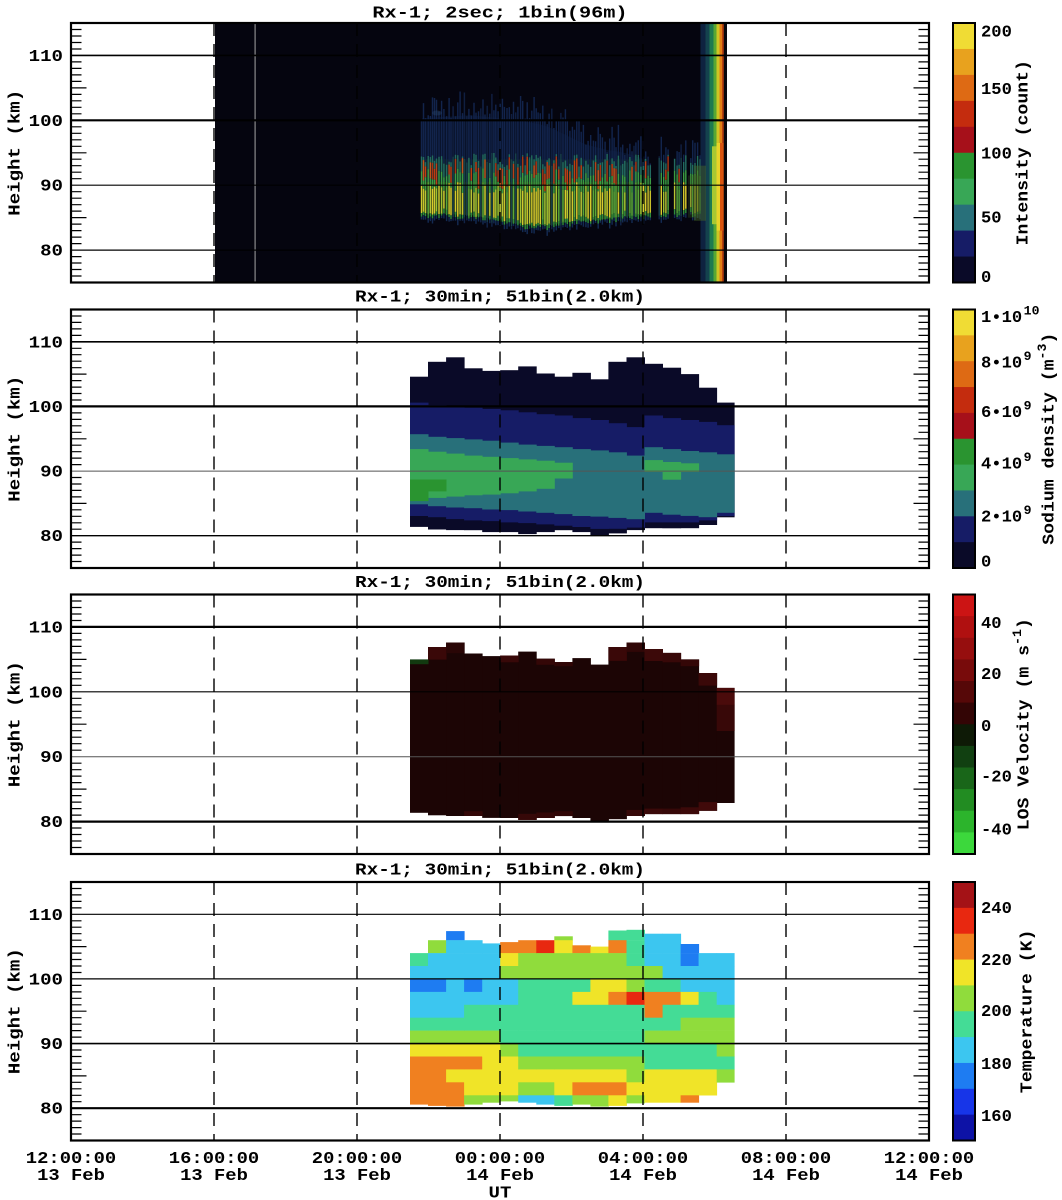  I want to click on svg-text: 2•10, so click(1001, 518).